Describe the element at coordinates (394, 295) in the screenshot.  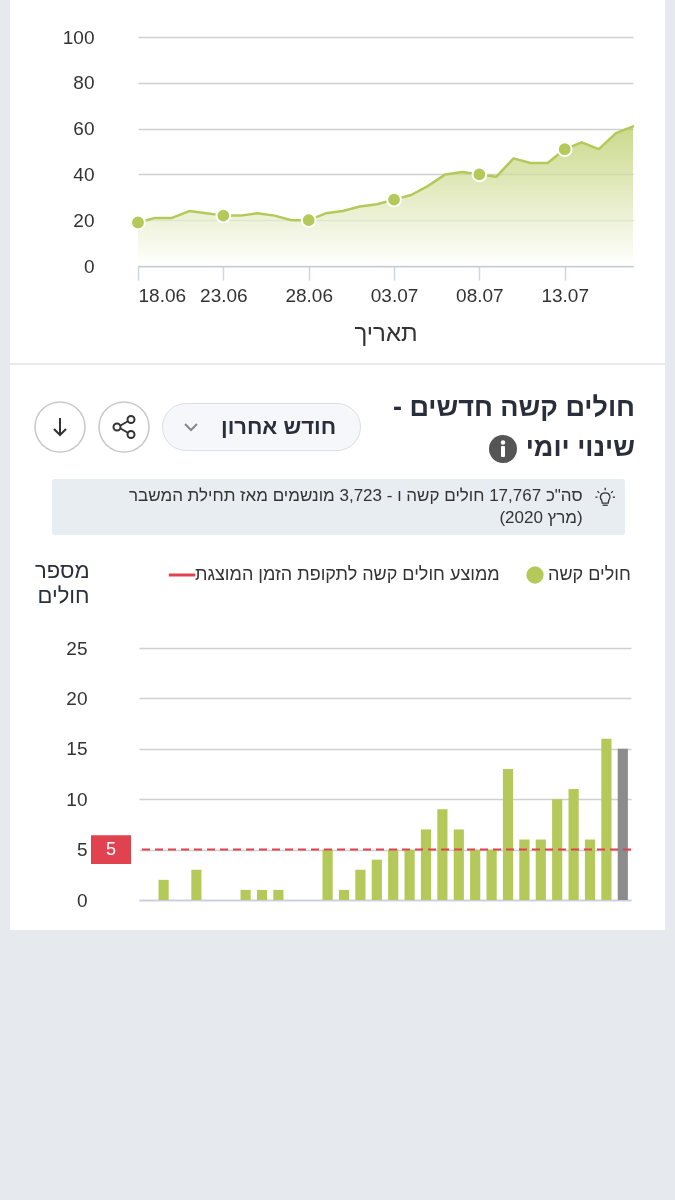
I see `x-tick-label: 03.07` at that location.